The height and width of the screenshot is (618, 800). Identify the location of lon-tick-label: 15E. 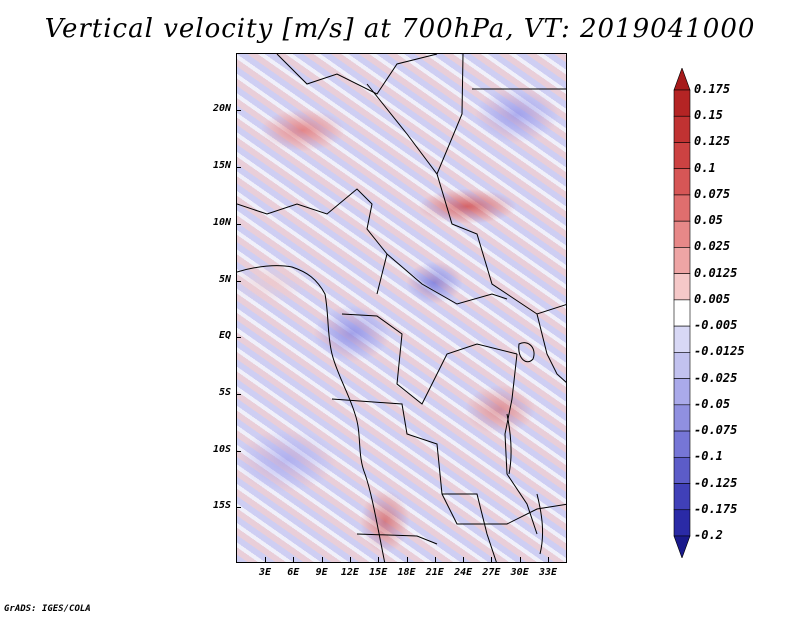
(378, 572).